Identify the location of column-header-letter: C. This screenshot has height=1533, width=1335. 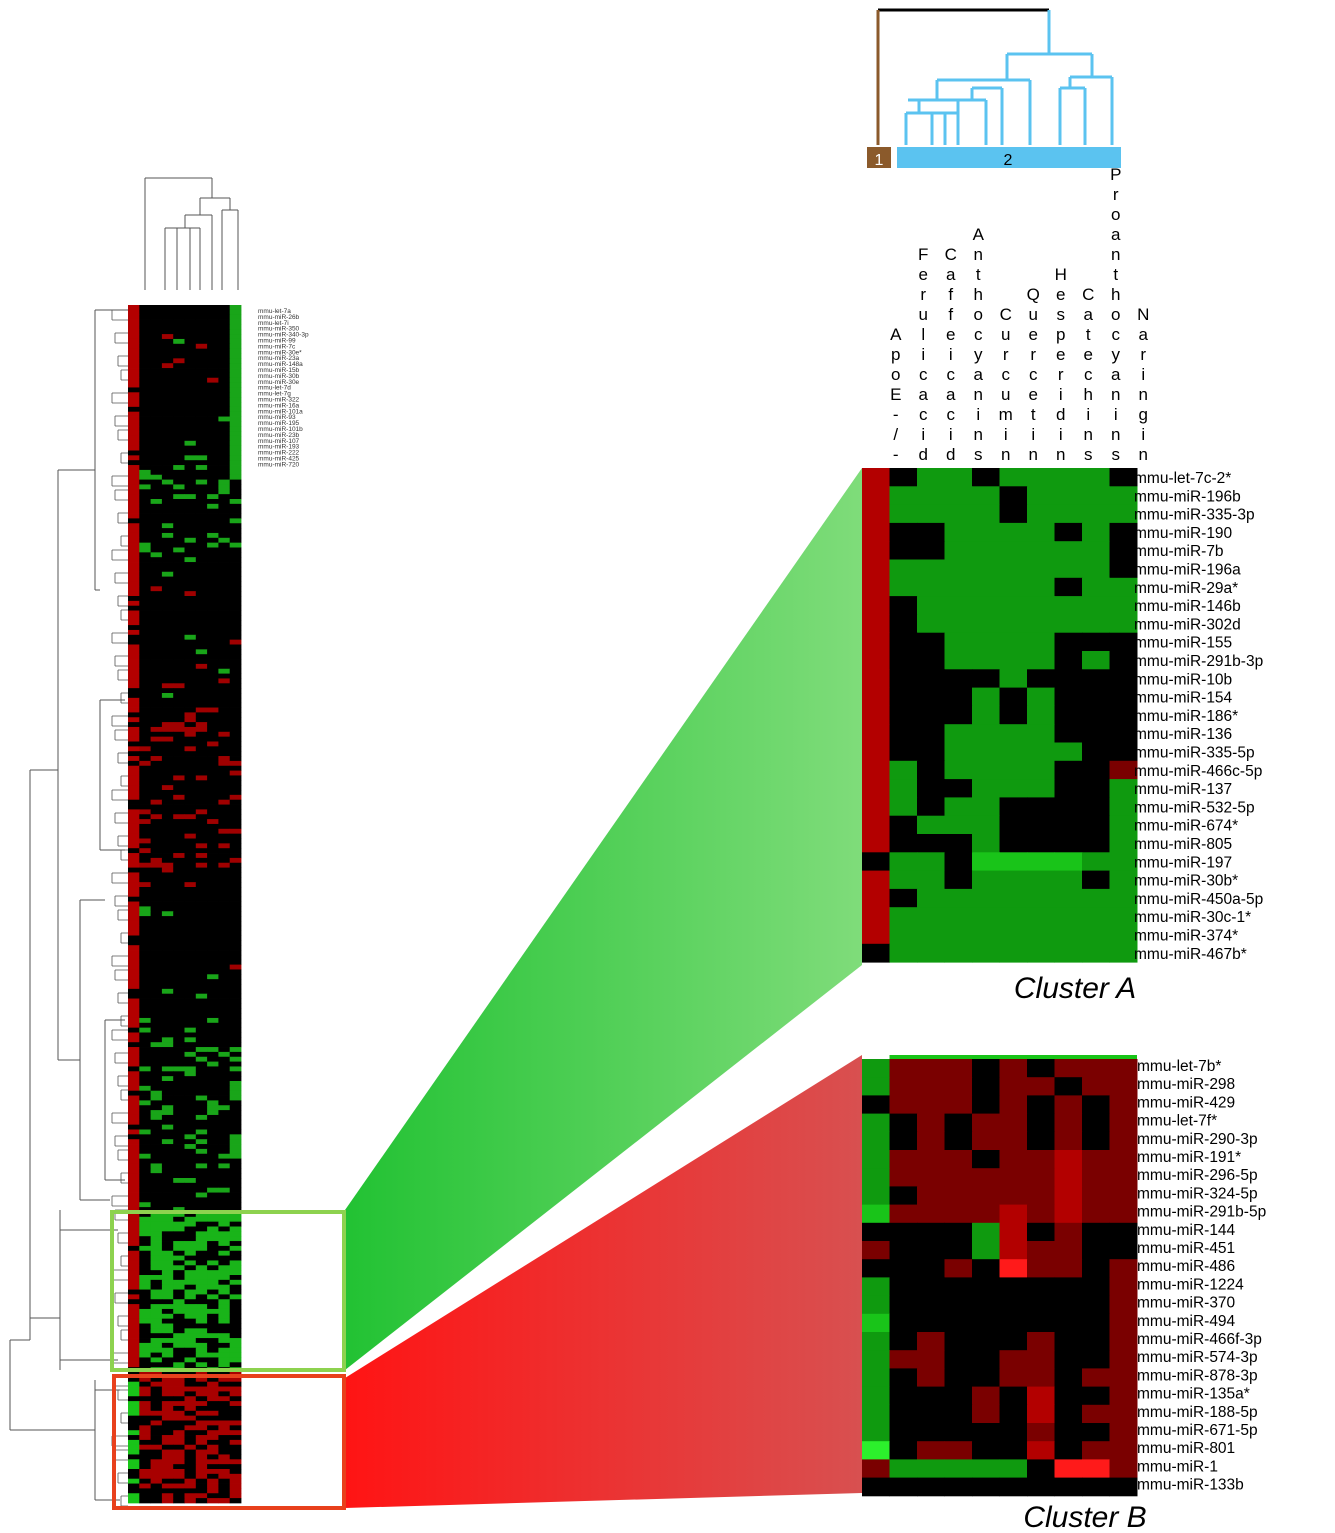
(951, 254).